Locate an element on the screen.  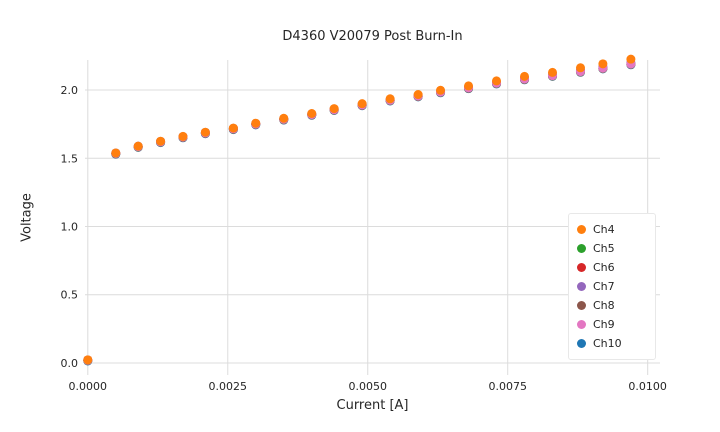
x-tick-label: 0.0050 is located at coordinates (367, 386).